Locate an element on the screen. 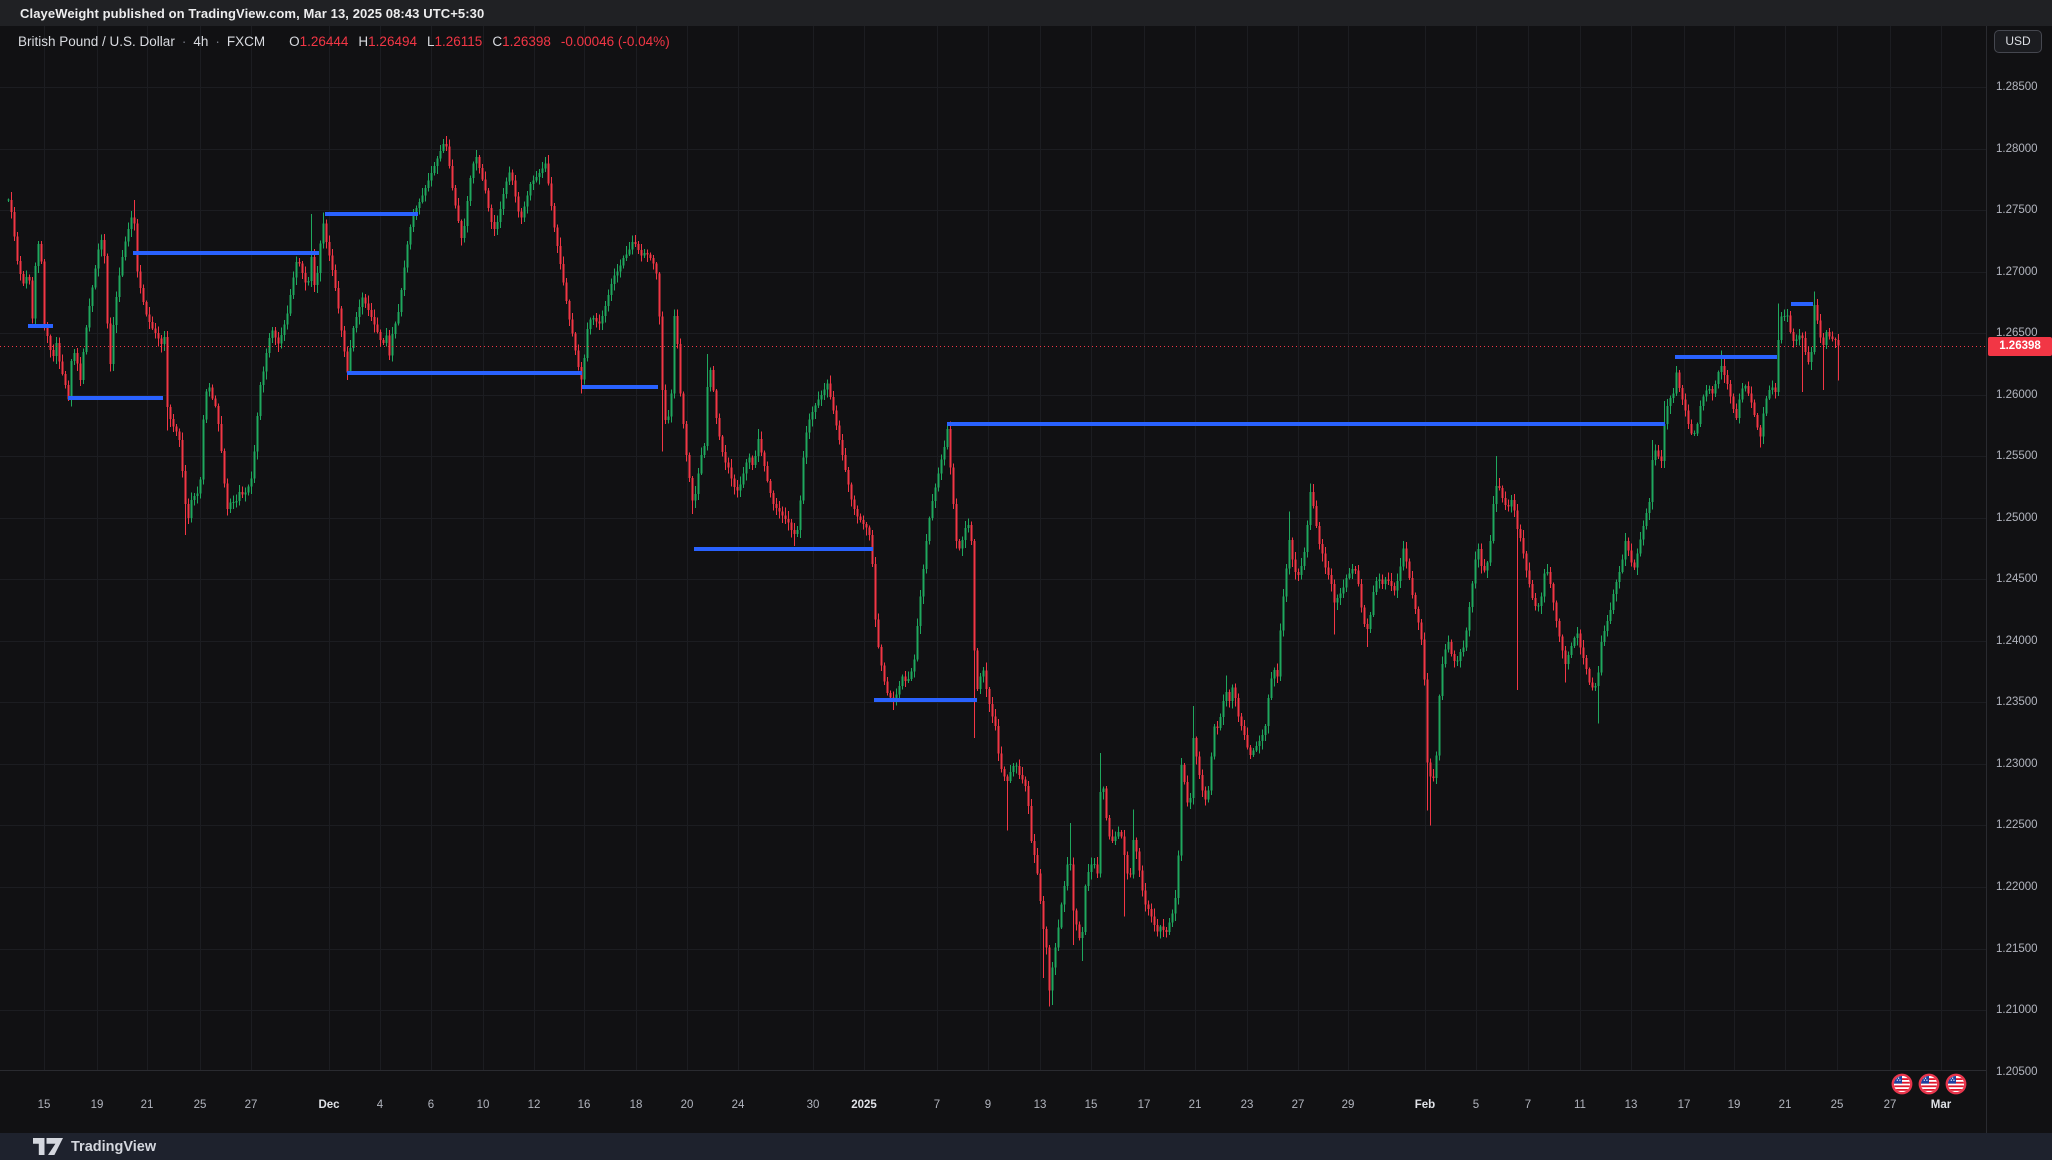  time-axis-tick: Feb is located at coordinates (1425, 1105).